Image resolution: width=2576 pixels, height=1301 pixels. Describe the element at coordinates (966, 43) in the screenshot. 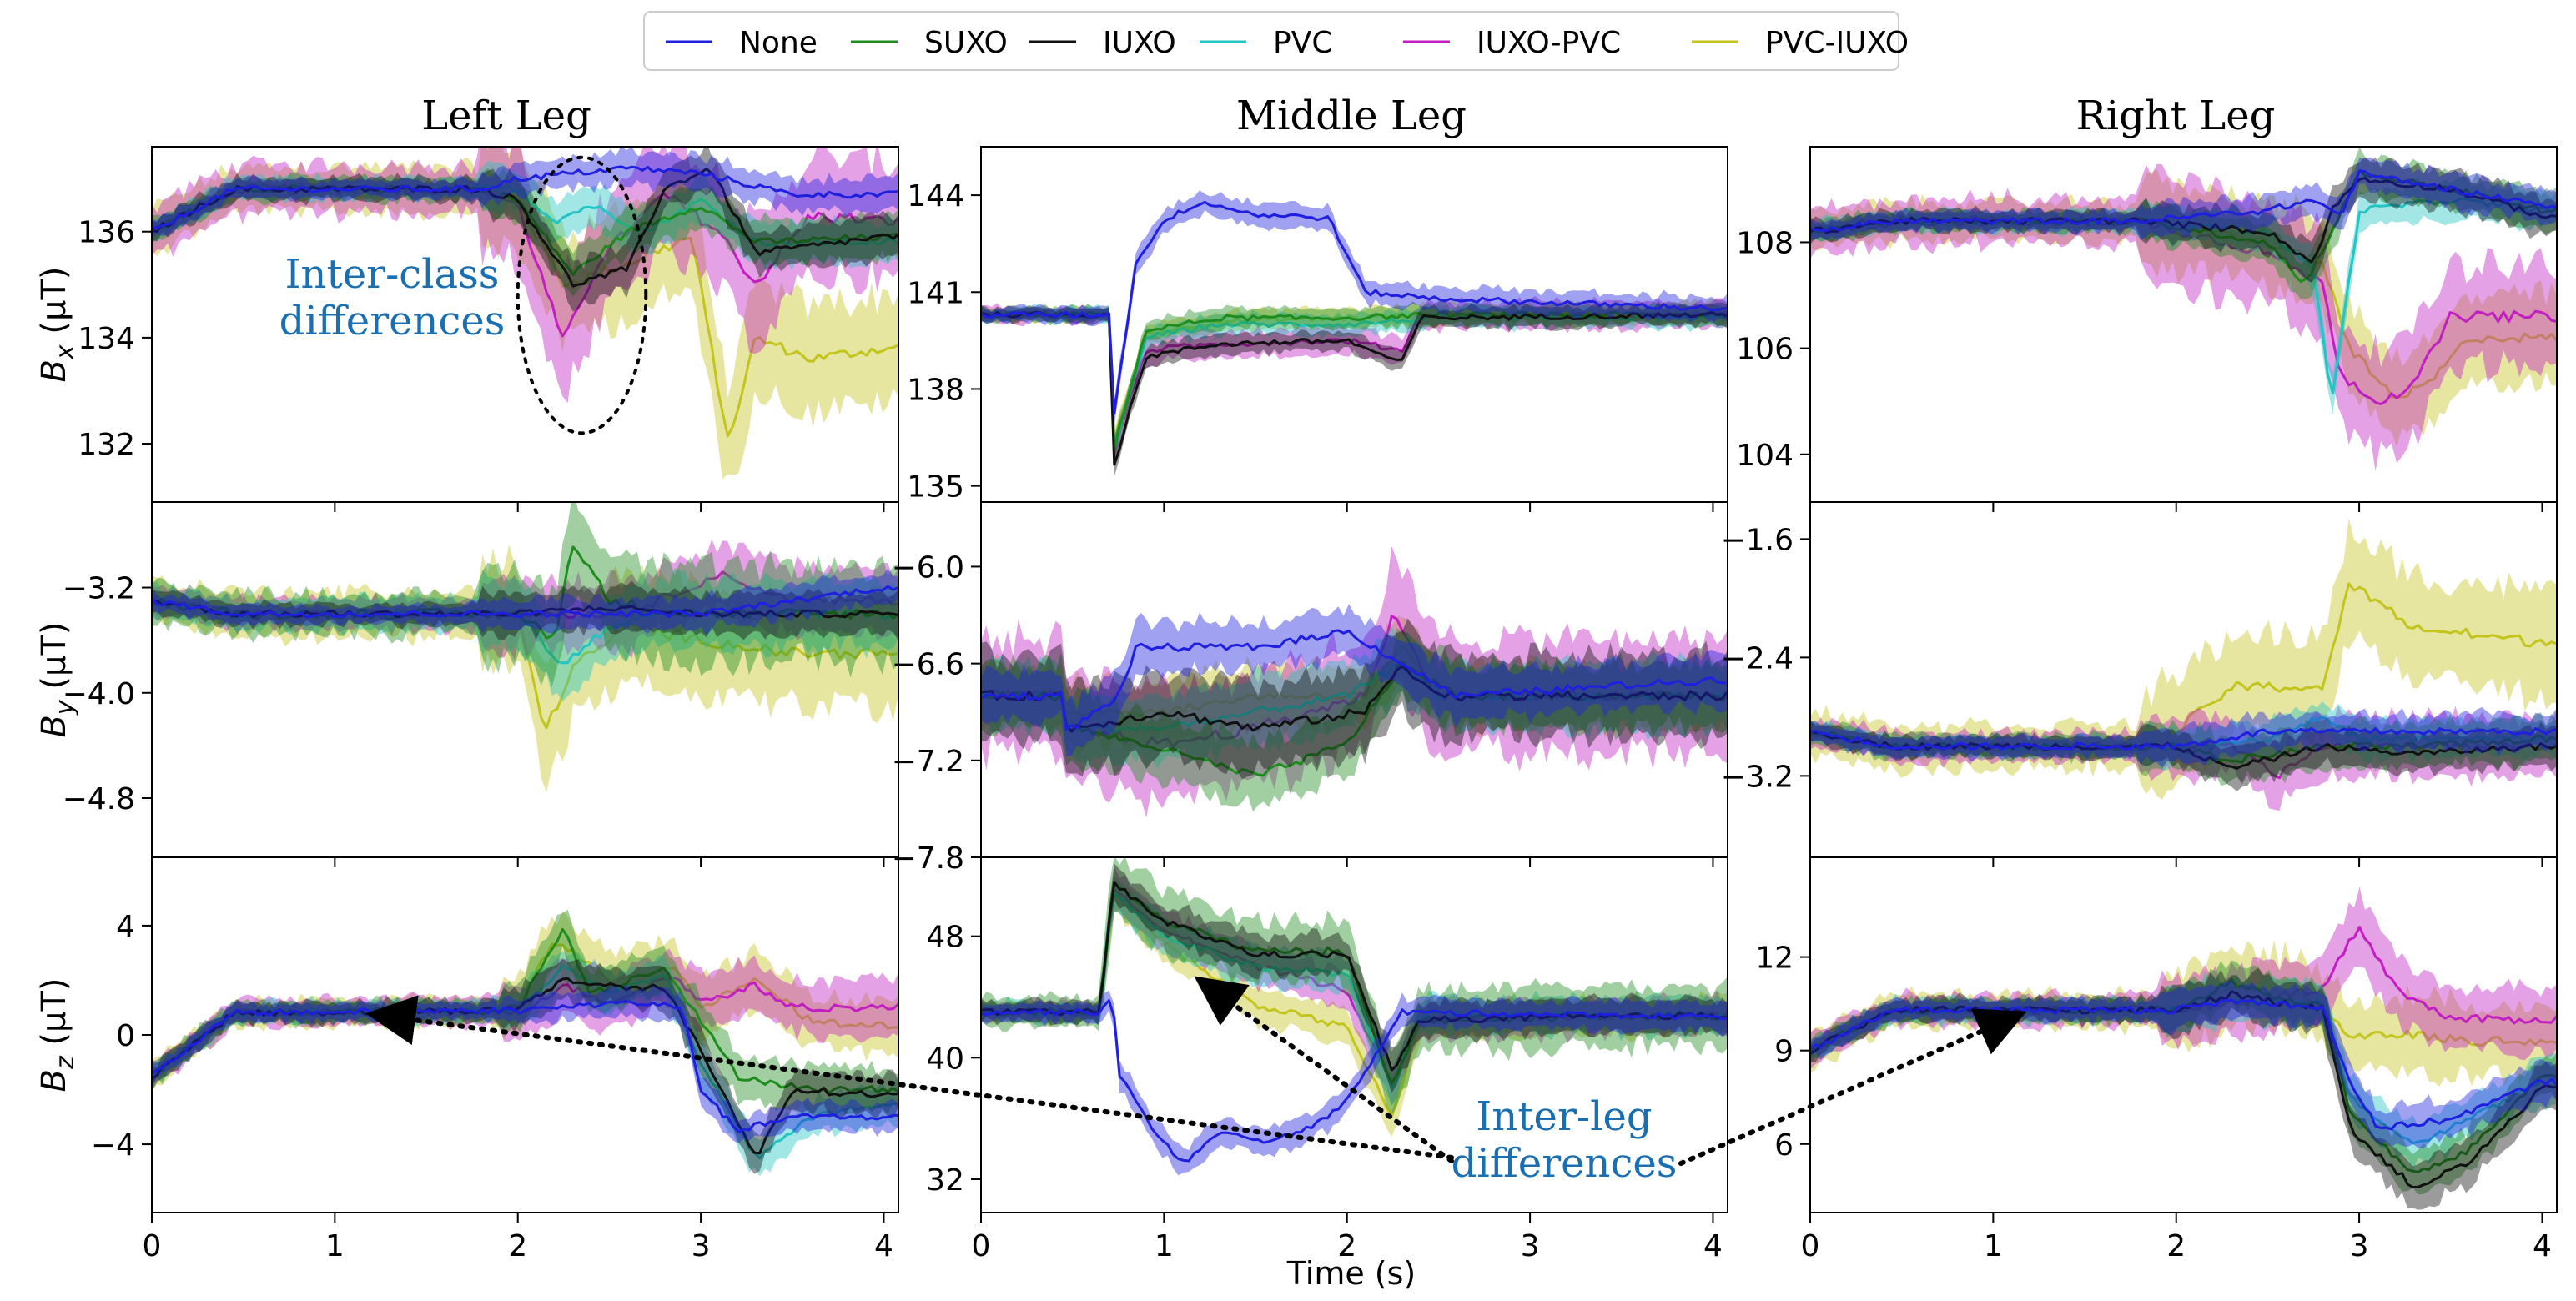

I see `legend-label: SUXO` at that location.